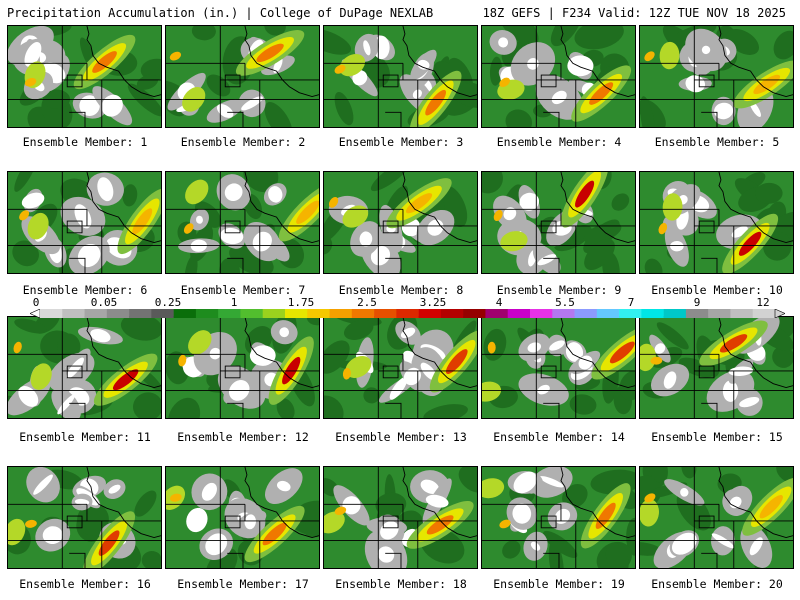 This screenshot has height=600, width=800. I want to click on colorbar-tick-label: 12, so click(763, 302).